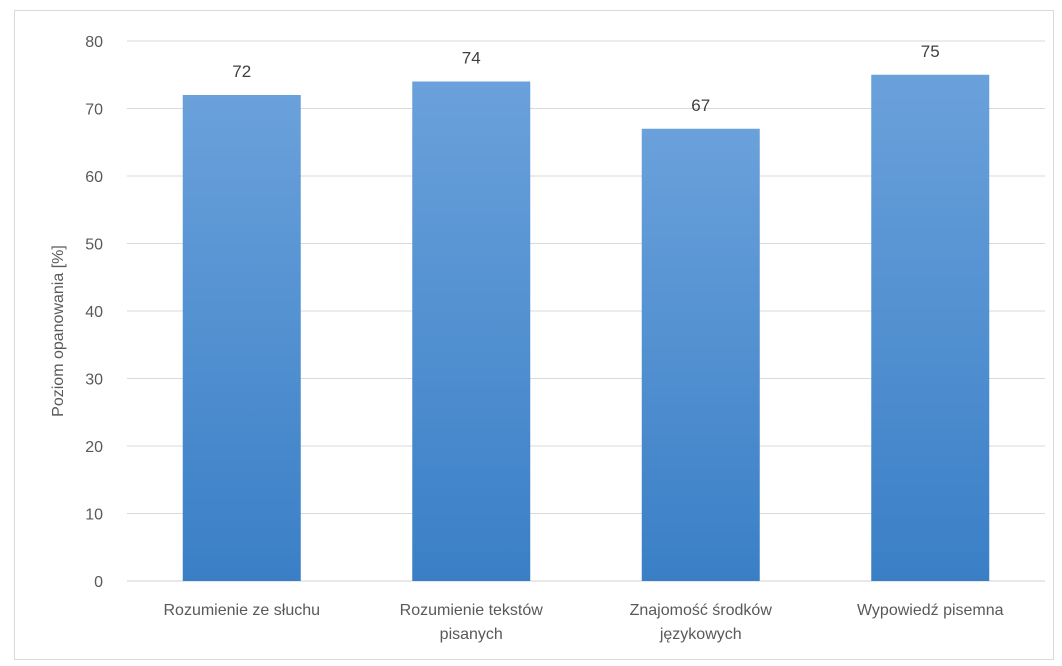 This screenshot has width=1062, height=666. Describe the element at coordinates (471, 58) in the screenshot. I see `data-label-1: 74` at that location.